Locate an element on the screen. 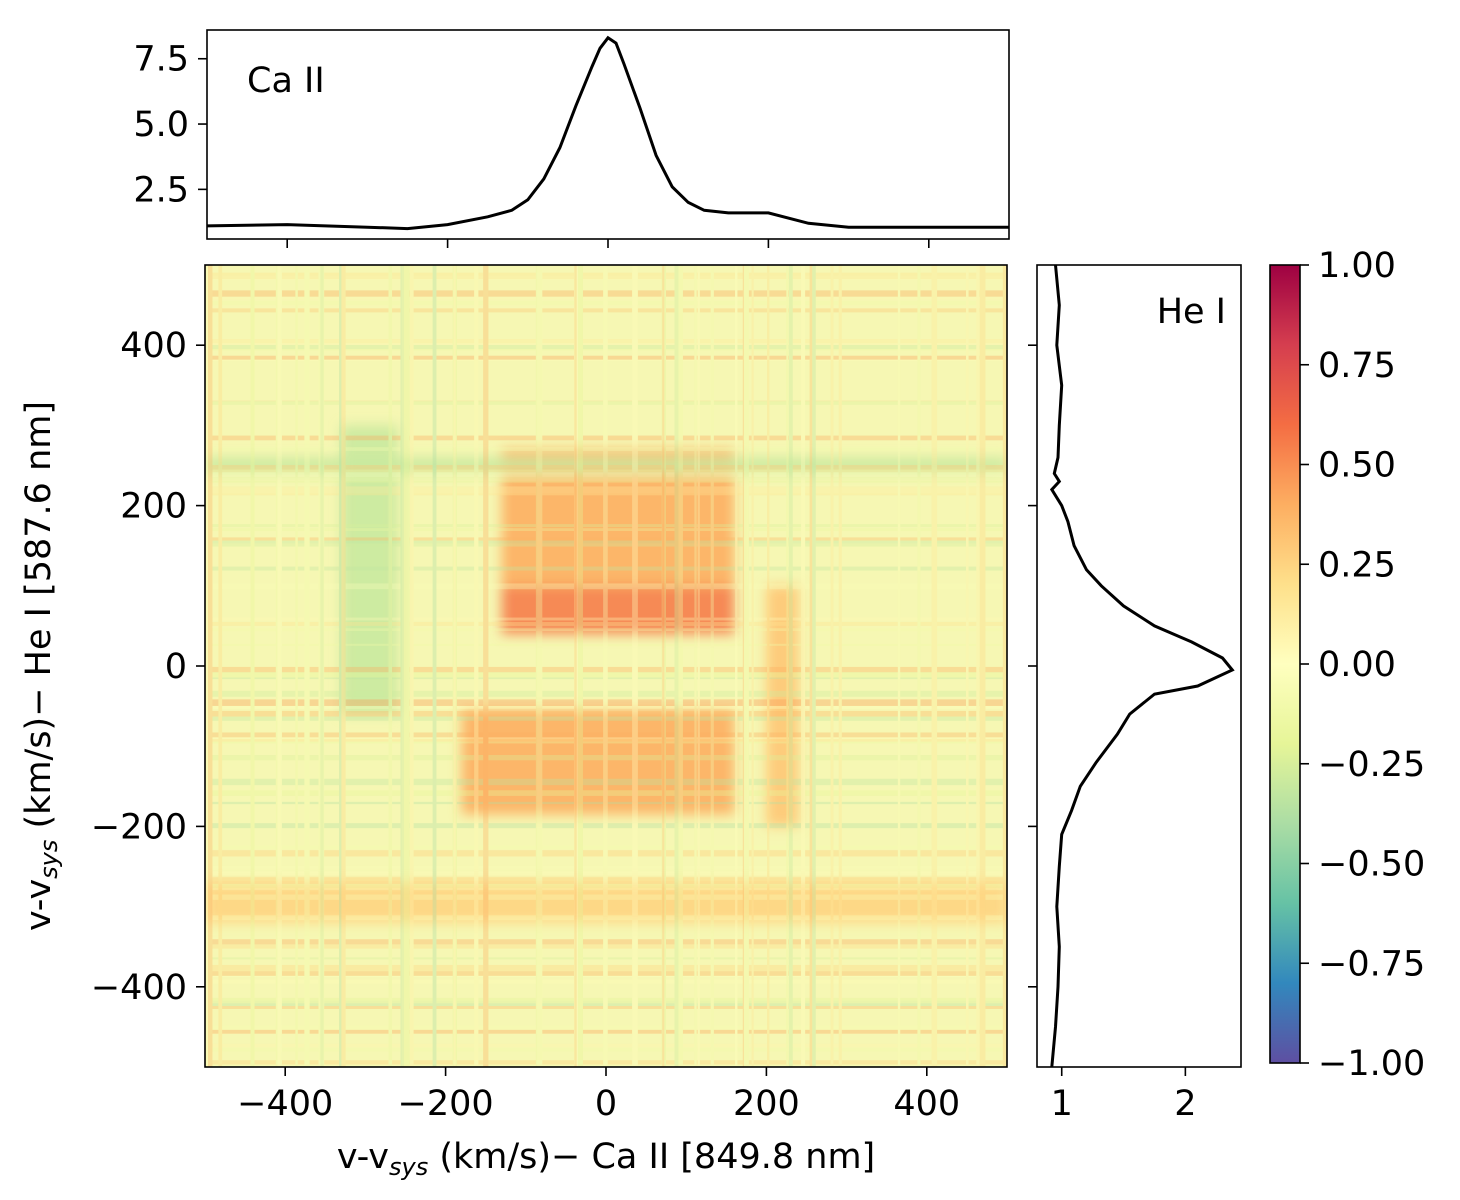 The width and height of the screenshot is (1460, 1200). top-profile-frame is located at coordinates (608, 134).